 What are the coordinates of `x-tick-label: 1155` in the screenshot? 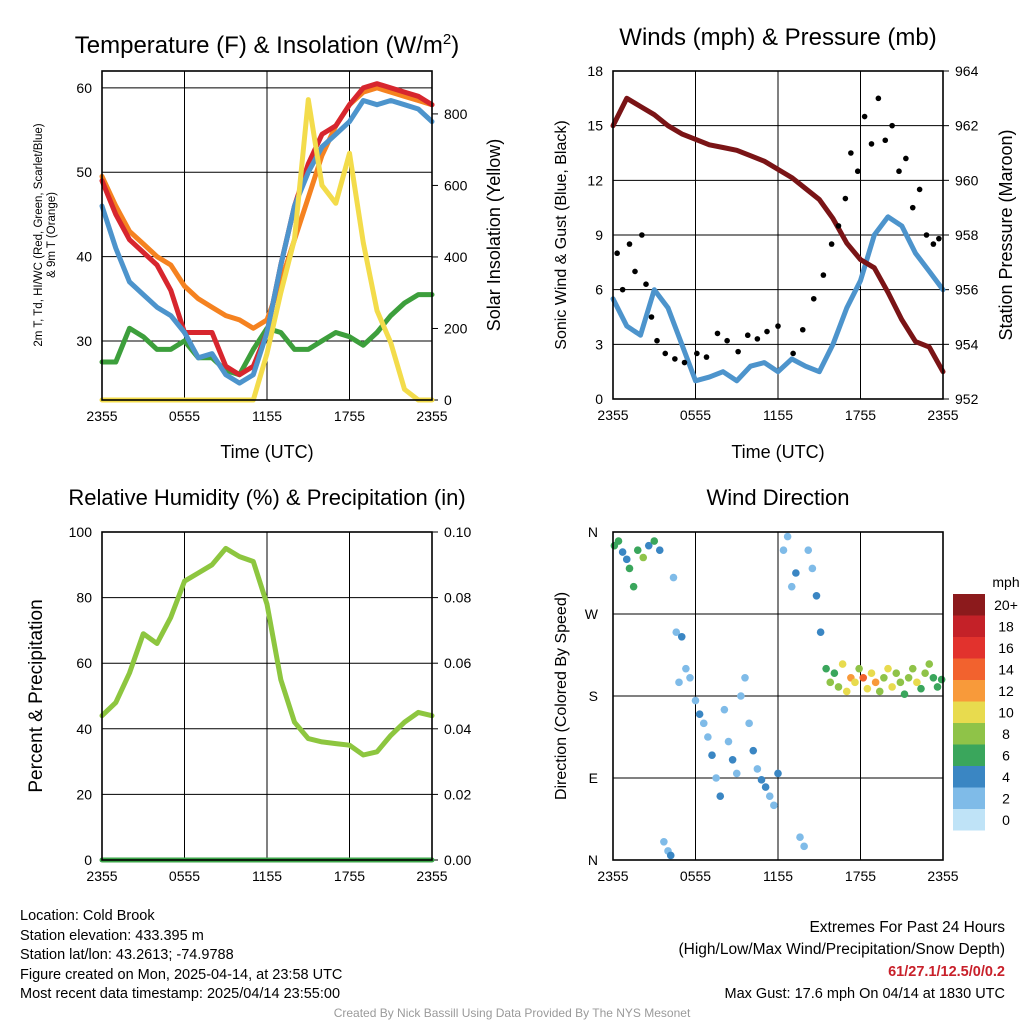 It's located at (267, 876).